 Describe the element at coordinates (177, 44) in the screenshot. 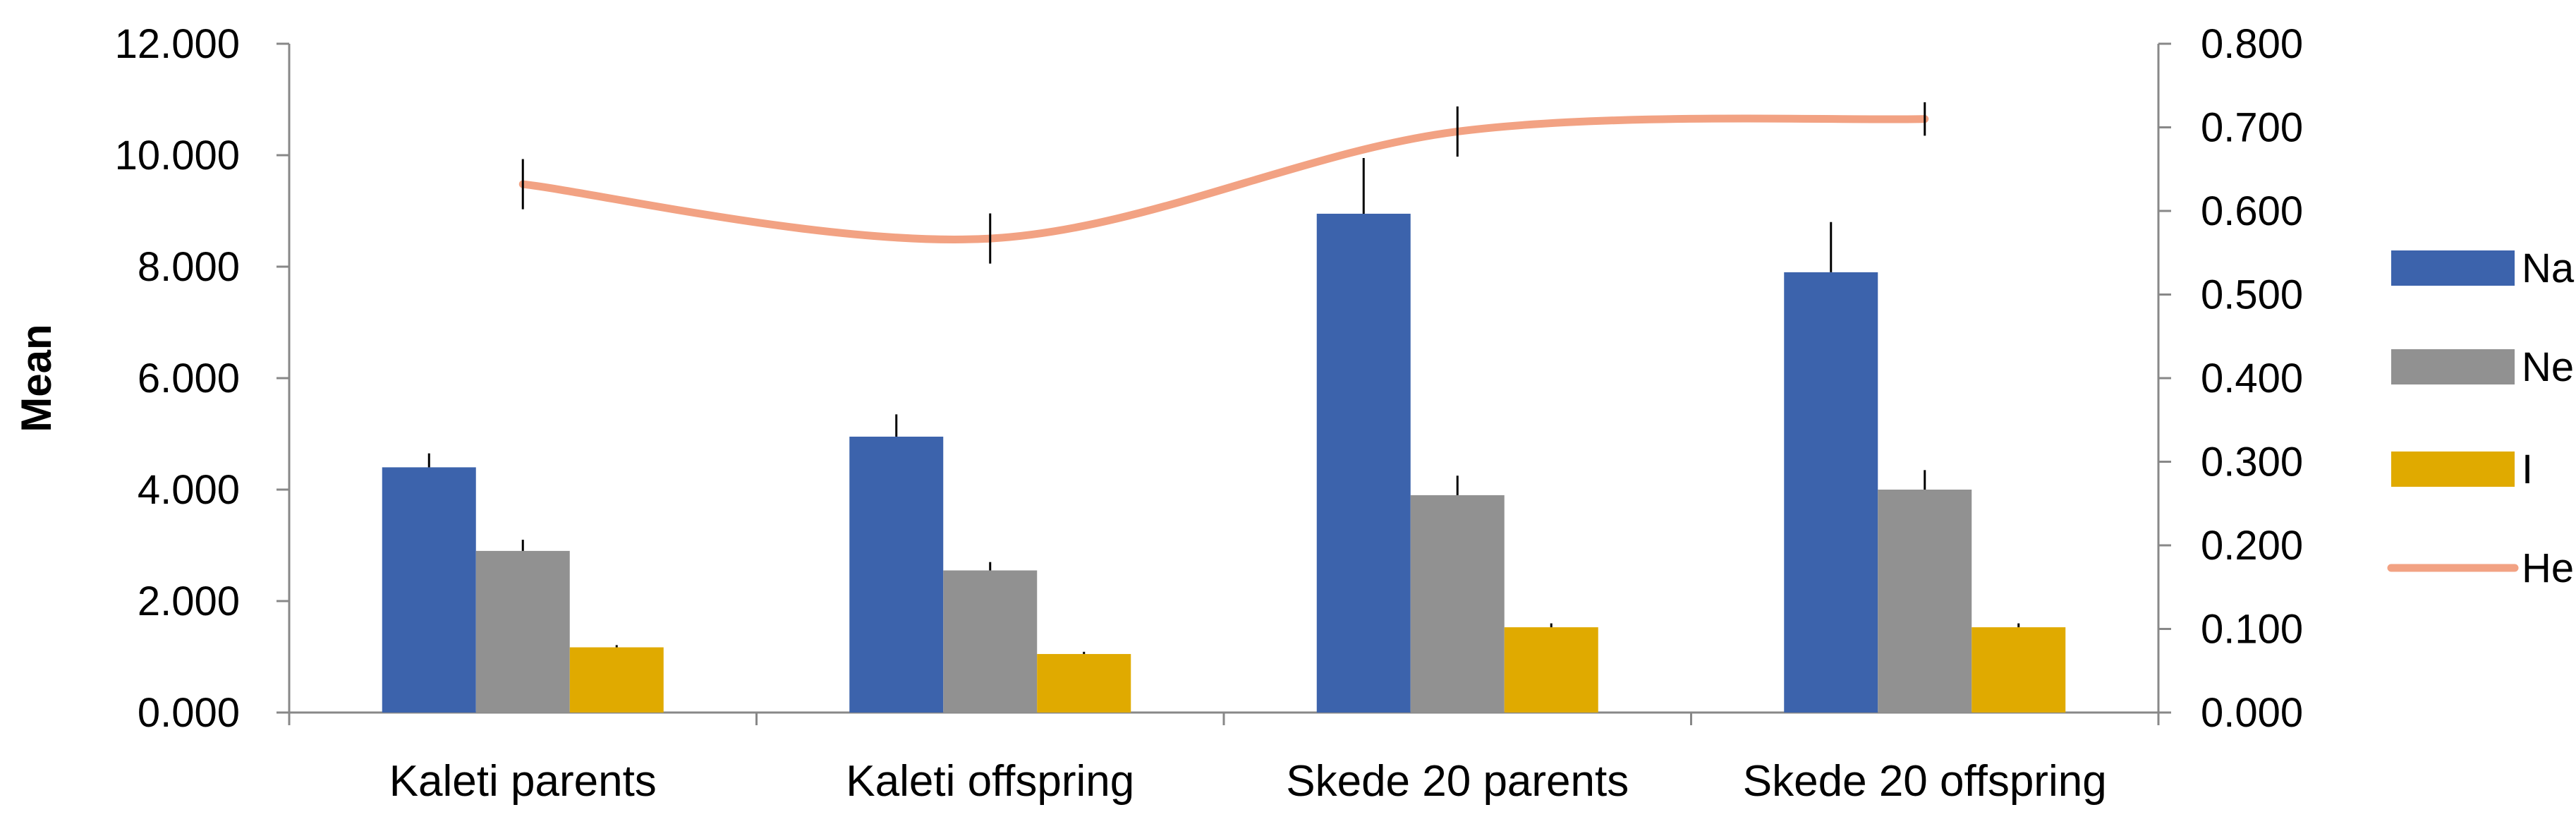

I see `left-tick-label: 12.000` at that location.